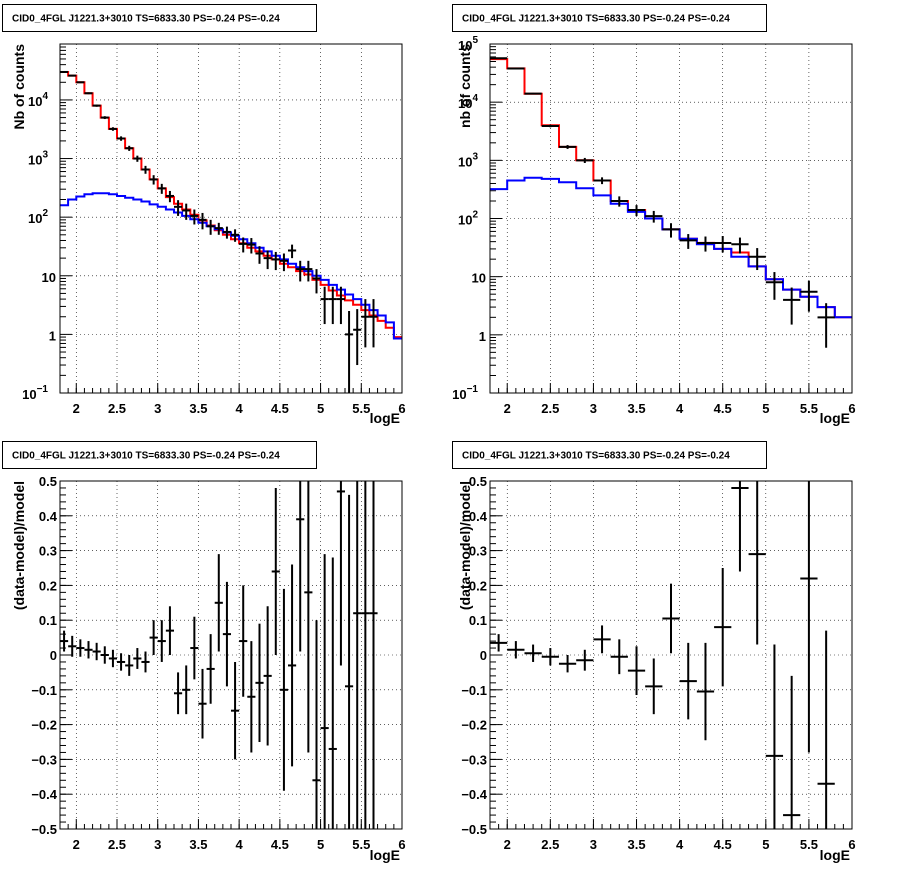  Describe the element at coordinates (465, 545) in the screenshot. I see `y-axis-label: (data-model)/model` at that location.